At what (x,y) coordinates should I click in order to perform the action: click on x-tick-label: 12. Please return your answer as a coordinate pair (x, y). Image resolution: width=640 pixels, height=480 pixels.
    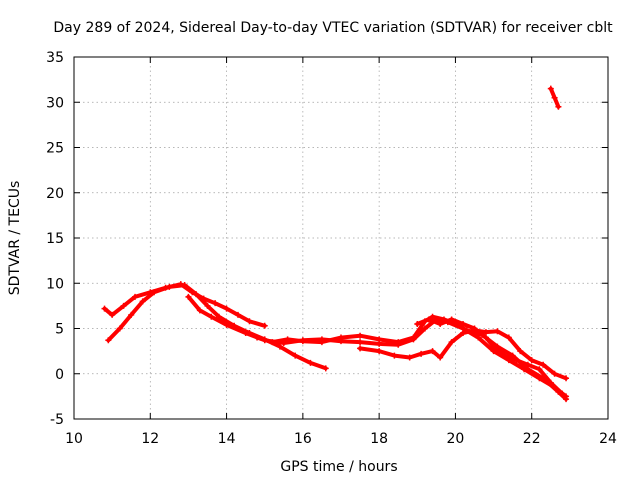
    Looking at the image, I should click on (150, 439).